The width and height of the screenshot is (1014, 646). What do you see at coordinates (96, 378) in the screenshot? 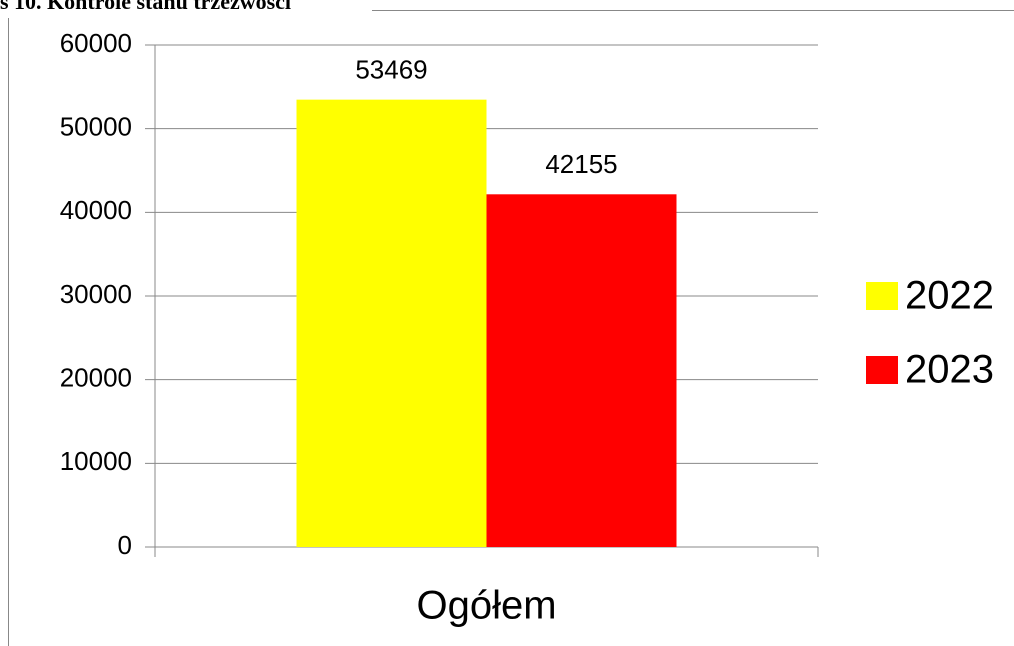
I see `y-tick-label: 20000` at bounding box center [96, 378].